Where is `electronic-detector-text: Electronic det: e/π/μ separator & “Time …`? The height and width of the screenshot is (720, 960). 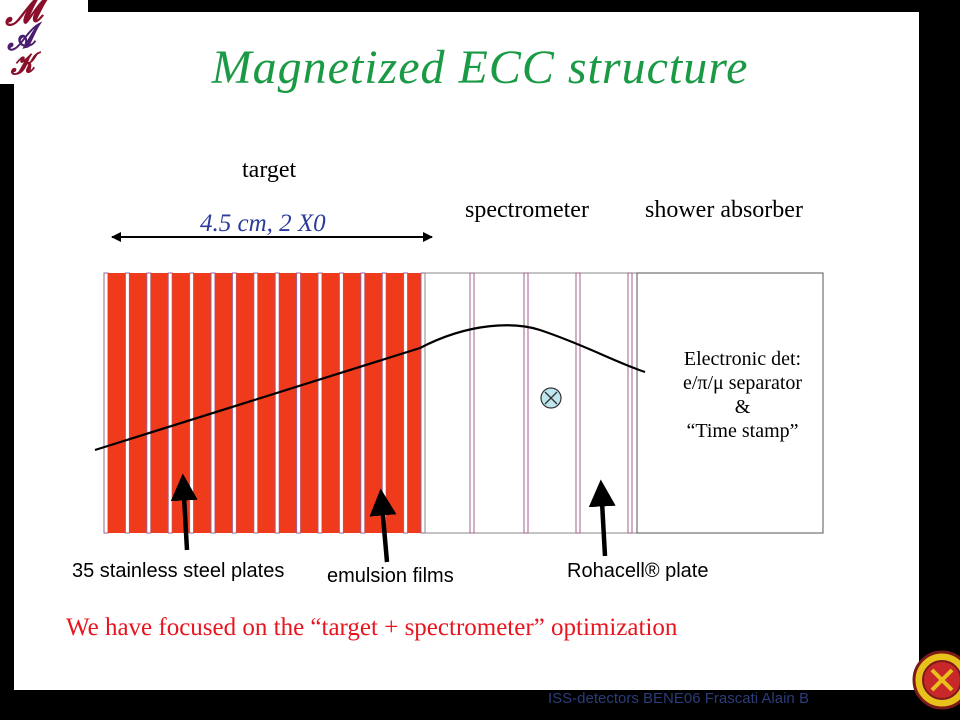
electronic-detector-text: Electronic det: e/π/μ separator & “Time … is located at coordinates (742, 395).